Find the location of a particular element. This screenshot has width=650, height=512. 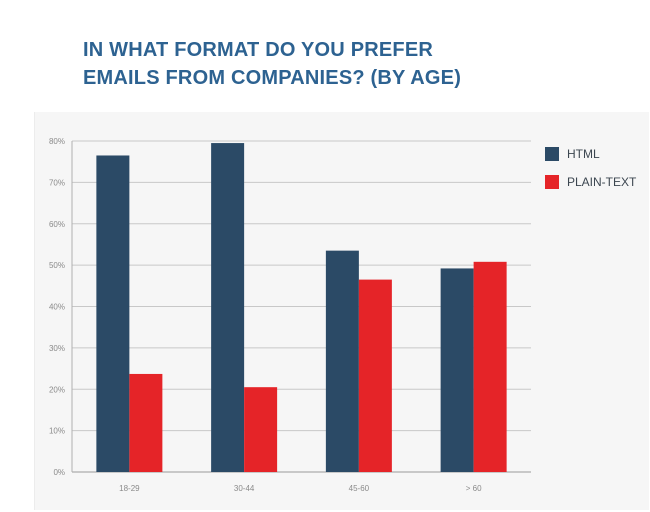

x-tick-label: 30-44 is located at coordinates (244, 488).